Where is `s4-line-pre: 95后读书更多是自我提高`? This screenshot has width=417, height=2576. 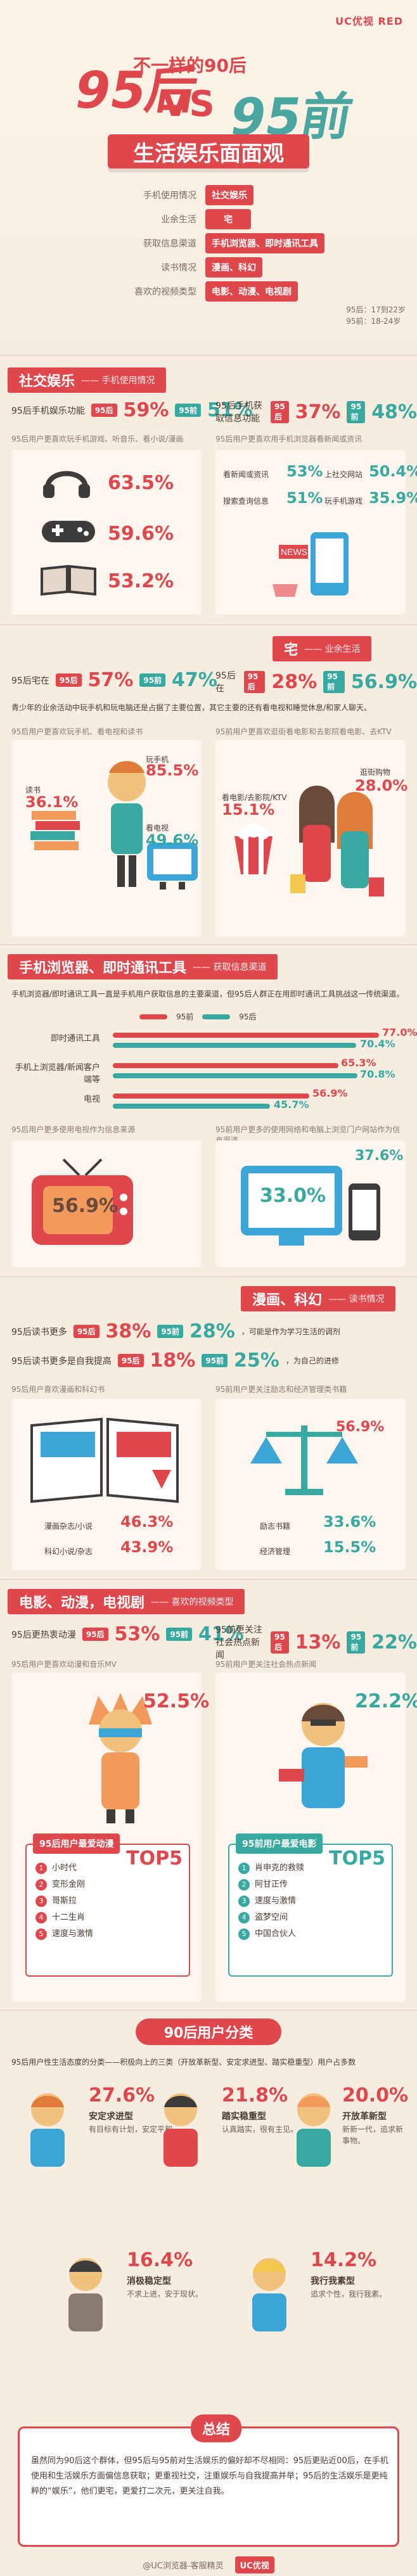
s4-line-pre: 95后读书更多是自我提高 is located at coordinates (61, 1362).